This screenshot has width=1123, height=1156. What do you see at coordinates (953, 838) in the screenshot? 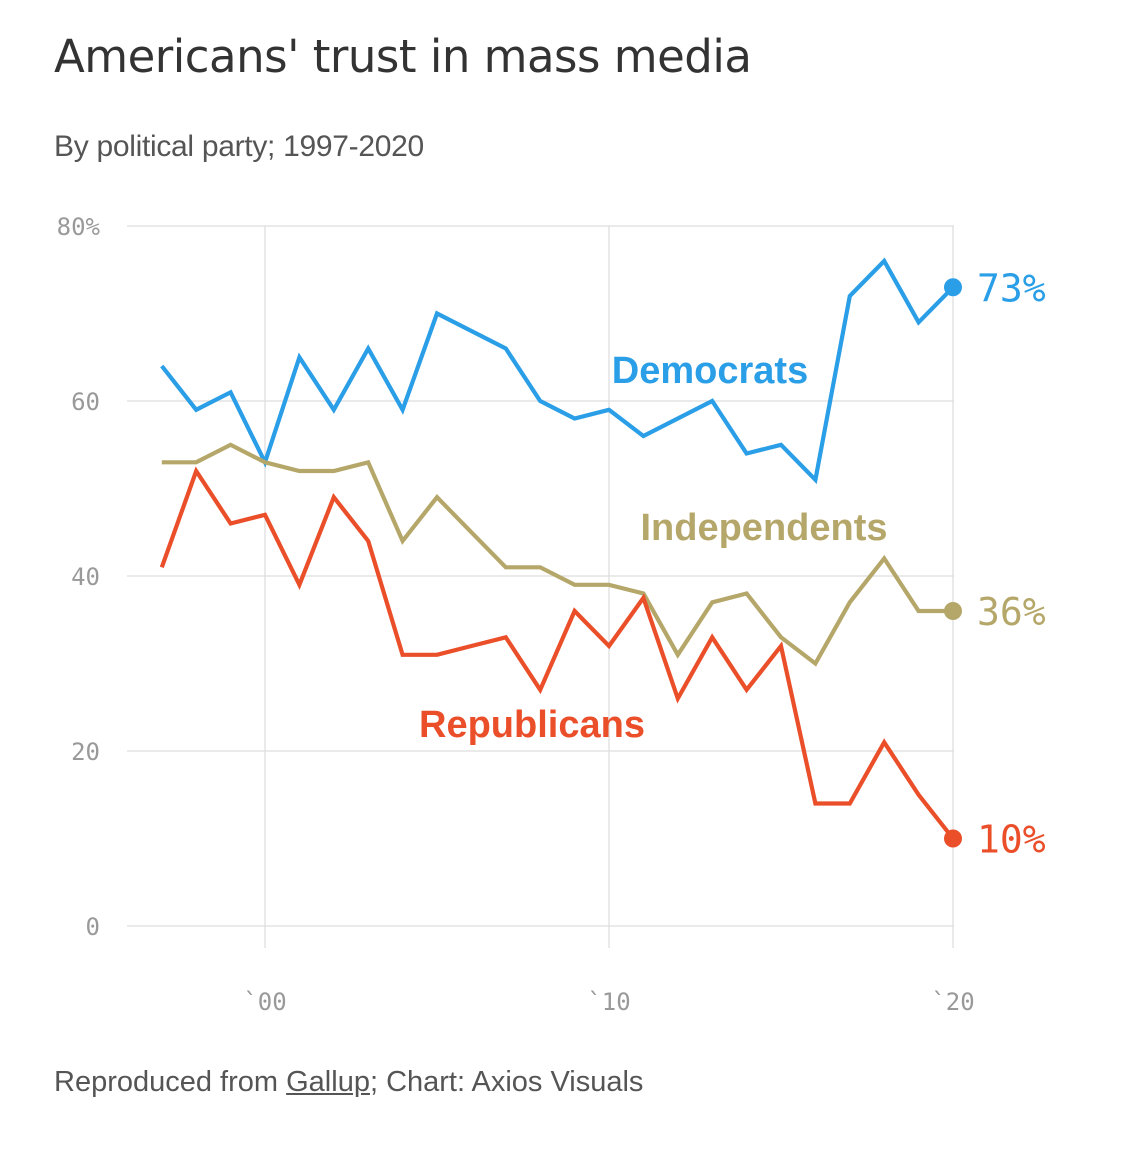
I see `end-point-republicans` at bounding box center [953, 838].